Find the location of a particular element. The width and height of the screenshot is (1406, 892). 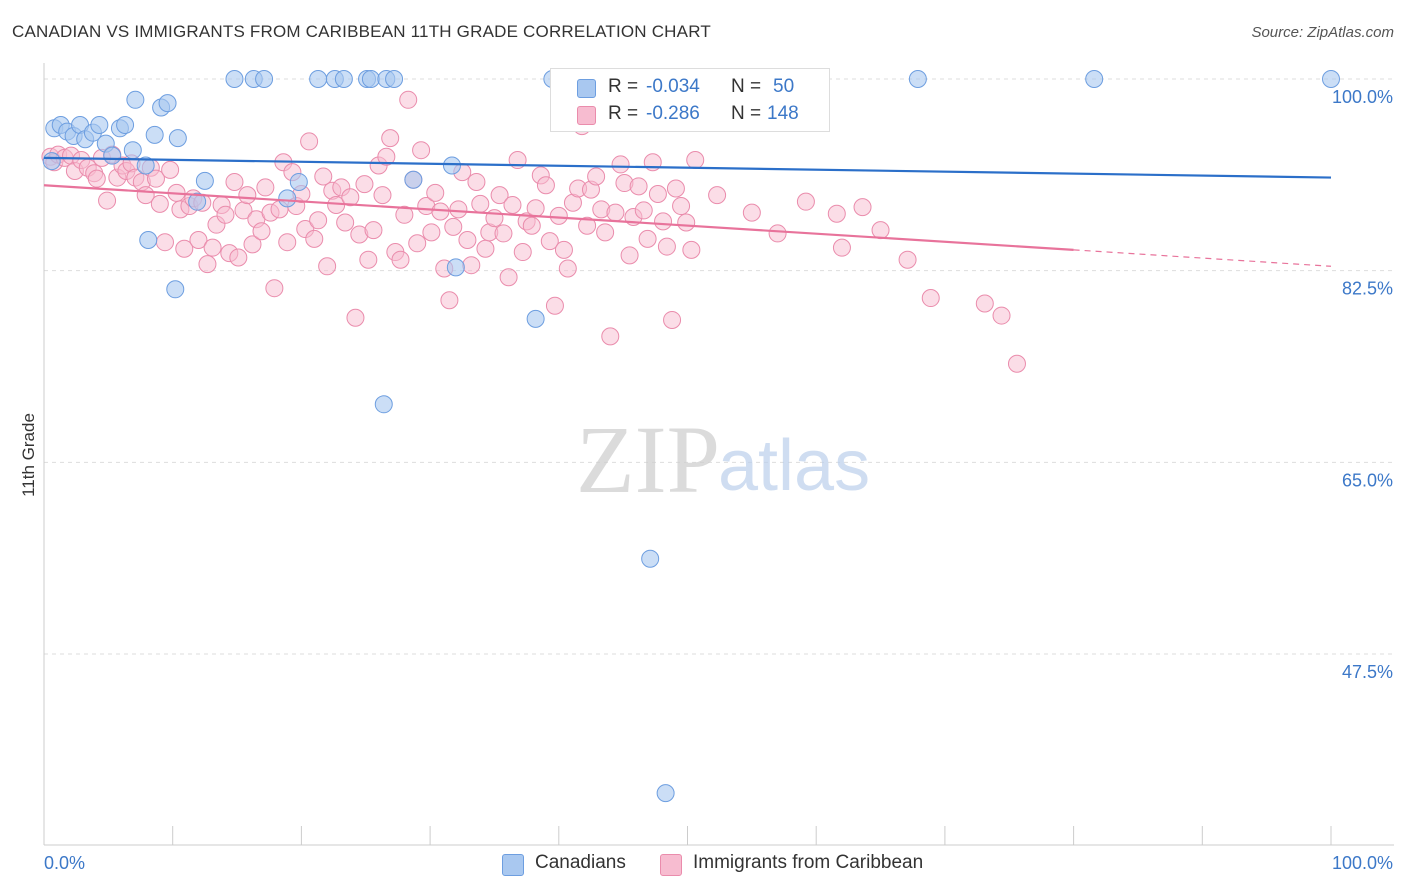

caribbean-trend-extension is located at coordinates (1202, 258).